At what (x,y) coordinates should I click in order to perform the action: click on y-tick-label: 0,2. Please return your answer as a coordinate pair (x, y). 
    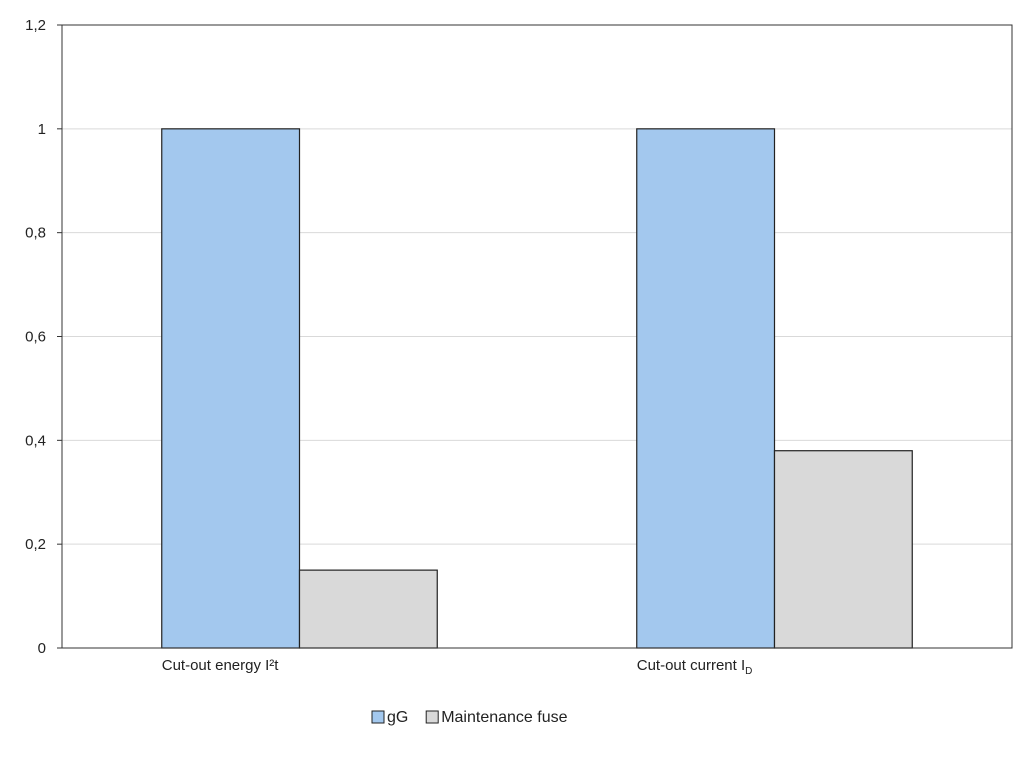
    Looking at the image, I should click on (35, 544).